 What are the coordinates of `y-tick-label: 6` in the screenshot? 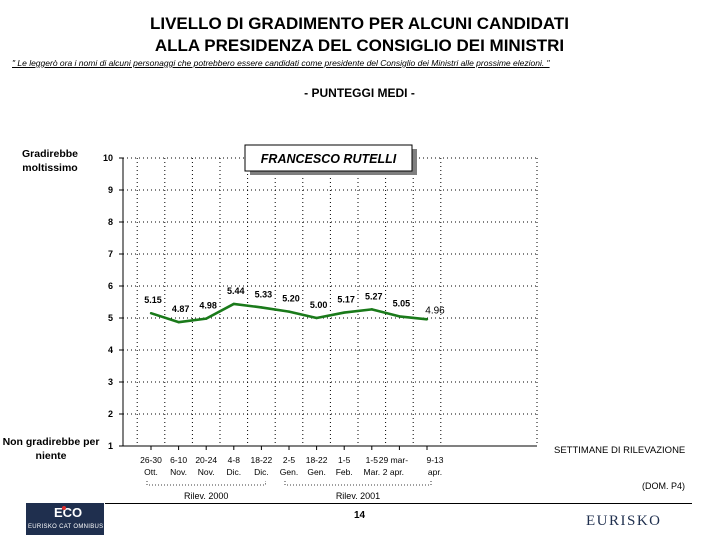 It's located at (110, 286).